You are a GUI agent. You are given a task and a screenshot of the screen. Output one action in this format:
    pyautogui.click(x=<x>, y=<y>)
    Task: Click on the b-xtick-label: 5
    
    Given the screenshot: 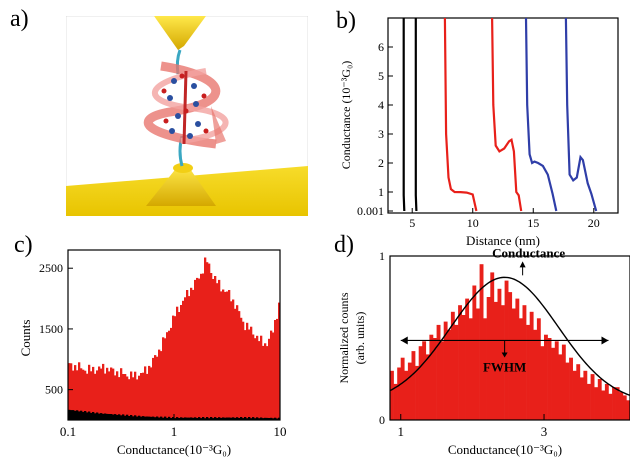 What is the action you would take?
    pyautogui.click(x=412, y=223)
    